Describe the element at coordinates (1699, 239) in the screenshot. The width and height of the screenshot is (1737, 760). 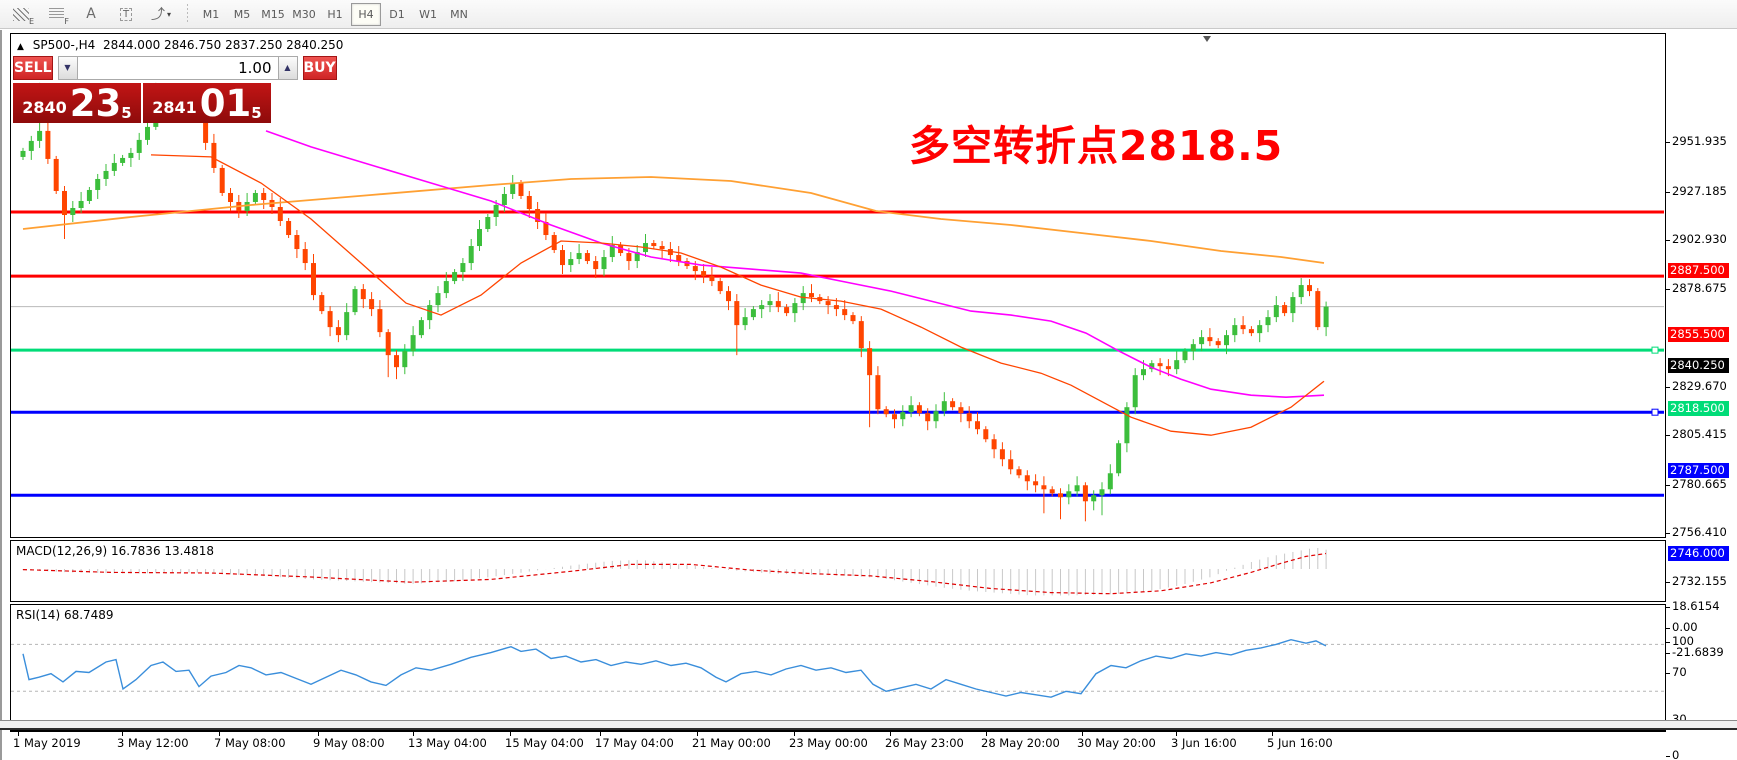
I see `price-tick-label: 2902.930` at that location.